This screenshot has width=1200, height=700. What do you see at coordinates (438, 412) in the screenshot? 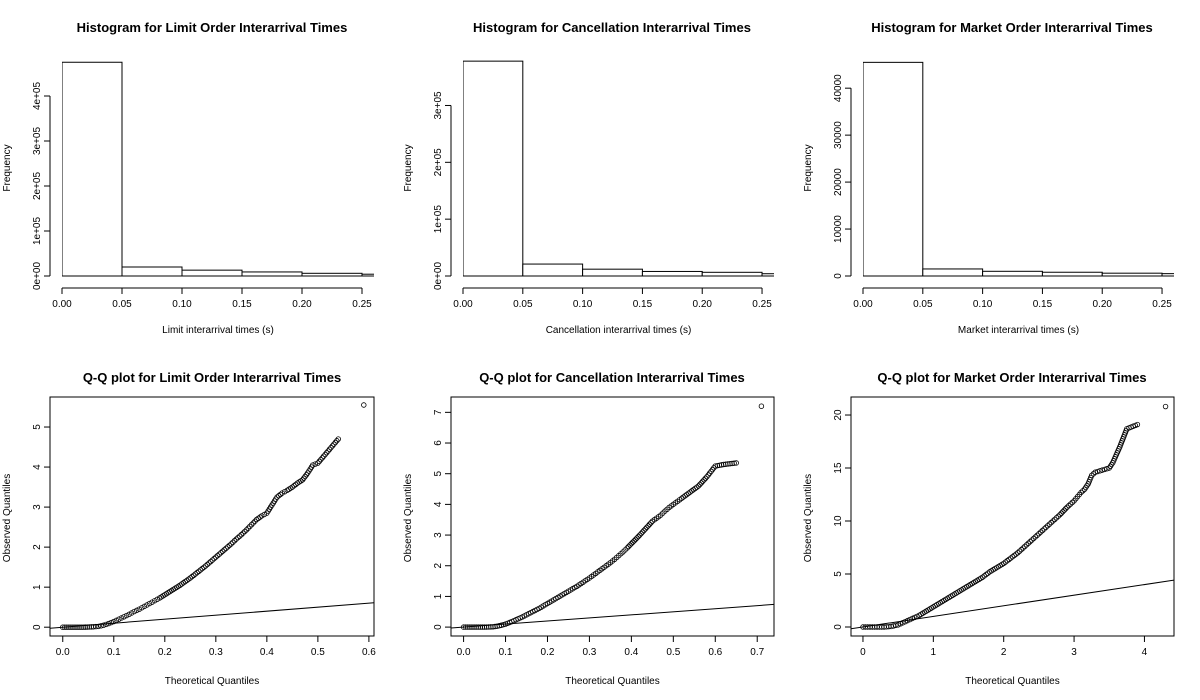
I see `y-tick-label: 7` at bounding box center [438, 412].